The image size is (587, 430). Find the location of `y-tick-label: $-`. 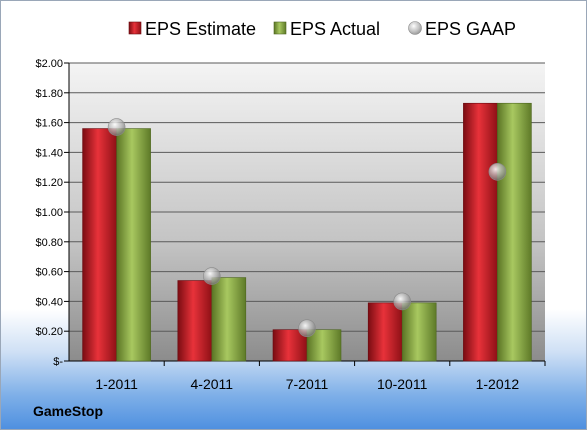

y-tick-label: $- is located at coordinates (58, 362).